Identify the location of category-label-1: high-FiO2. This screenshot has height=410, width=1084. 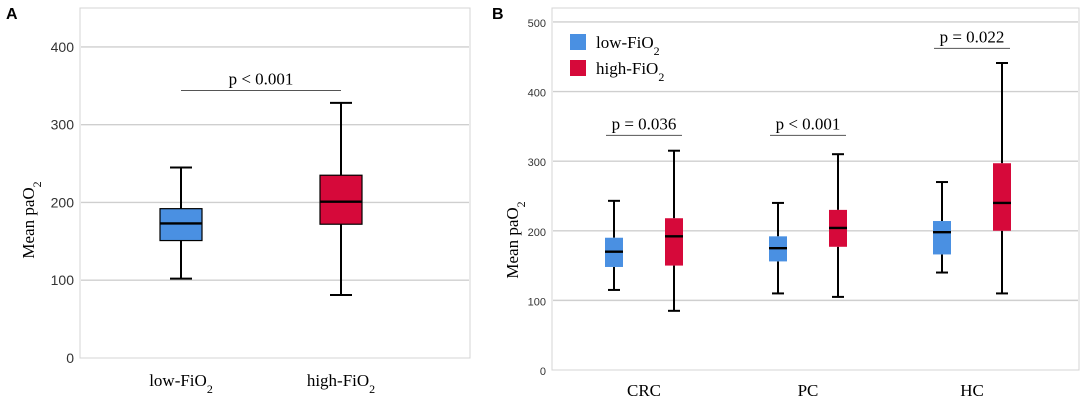
(341, 383).